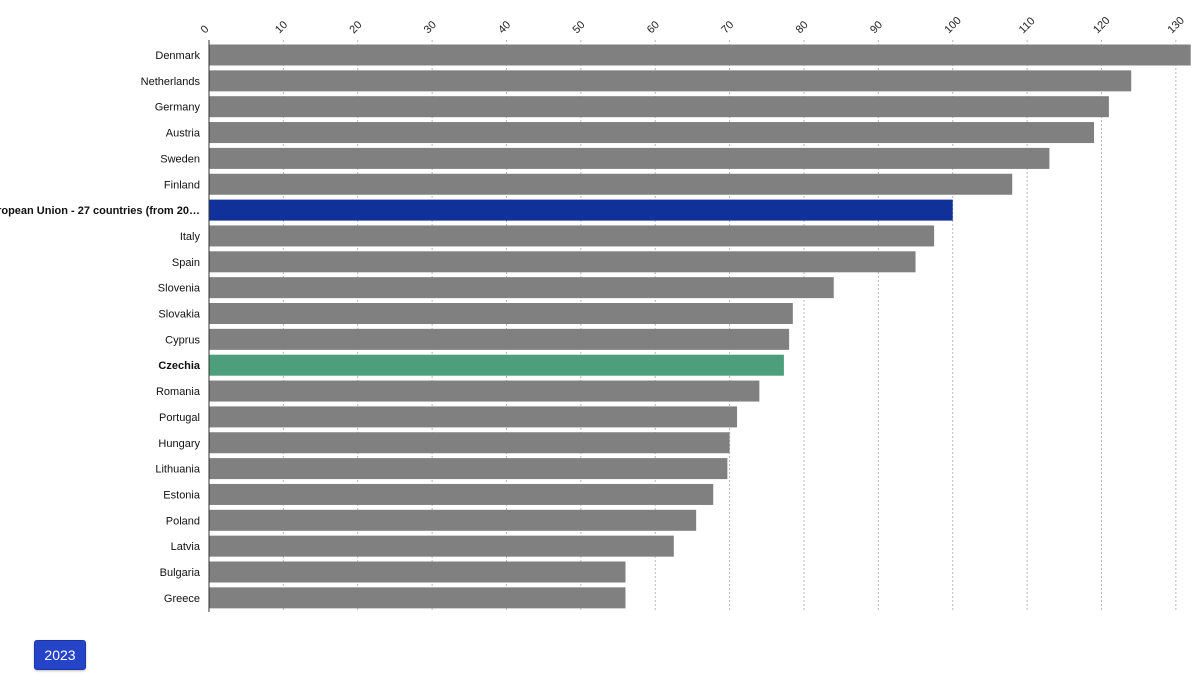 The width and height of the screenshot is (1200, 684). I want to click on category-label: Portugal, so click(179, 418).